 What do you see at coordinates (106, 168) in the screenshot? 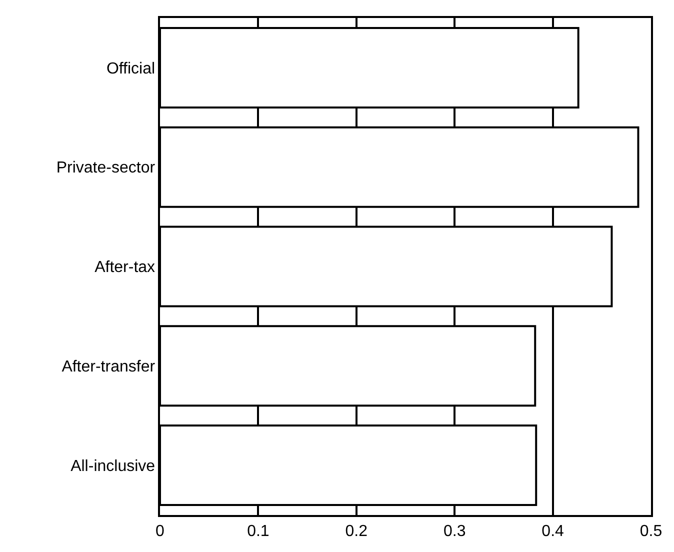
I see `y-tick-label: Private-sector` at bounding box center [106, 168].